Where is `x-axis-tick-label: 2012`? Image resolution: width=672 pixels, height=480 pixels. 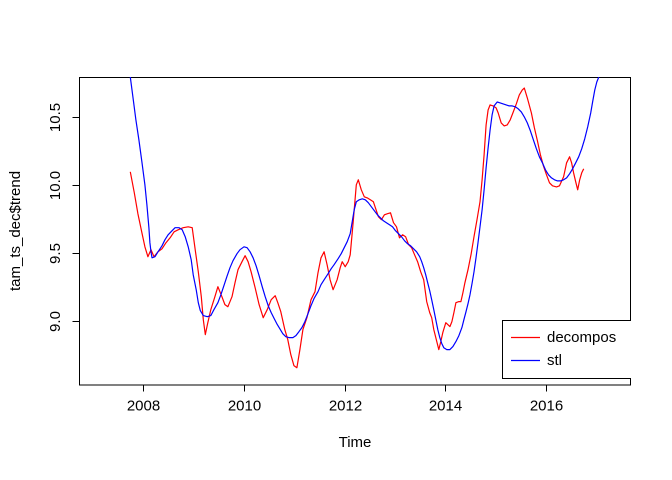
x-axis-tick-label: 2012 is located at coordinates (345, 406).